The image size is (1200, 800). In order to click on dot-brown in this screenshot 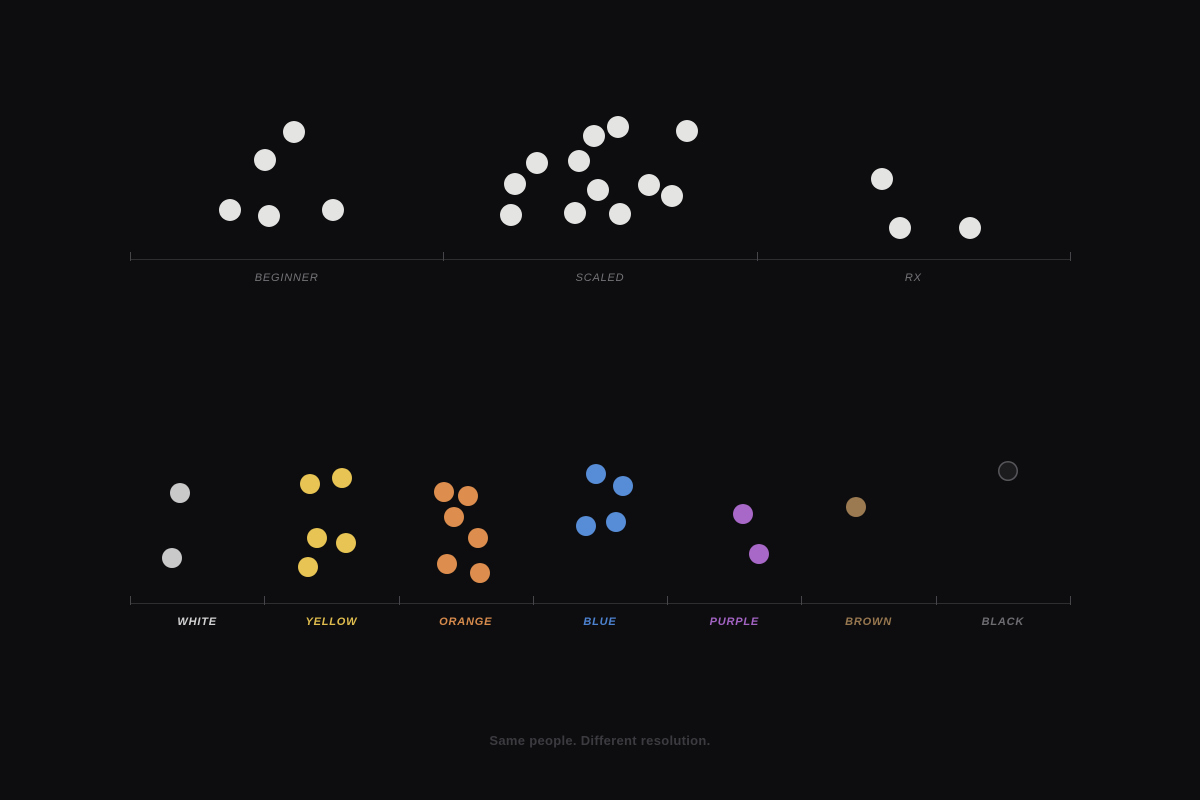, I will do `click(856, 507)`.